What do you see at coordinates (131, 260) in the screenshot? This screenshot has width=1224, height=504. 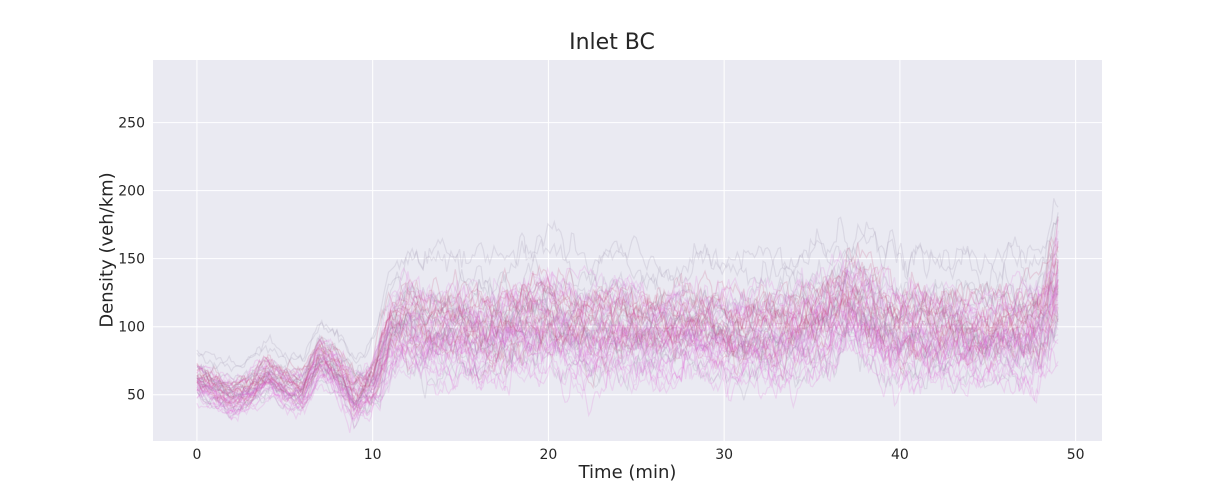 I see `y-tick-label: 150` at bounding box center [131, 260].